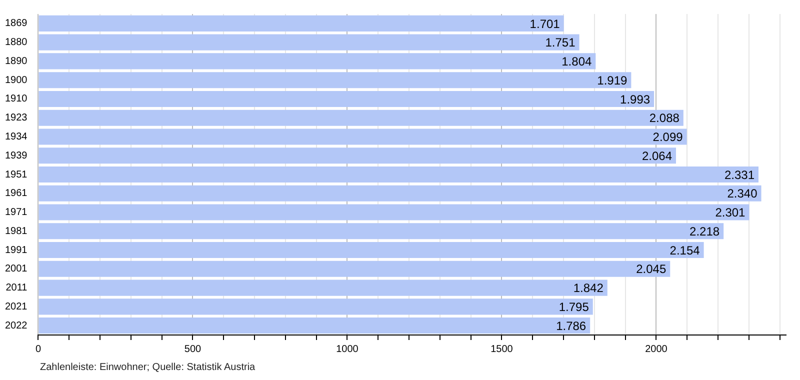 The height and width of the screenshot is (380, 800). I want to click on x-tick-label: 1500, so click(502, 349).